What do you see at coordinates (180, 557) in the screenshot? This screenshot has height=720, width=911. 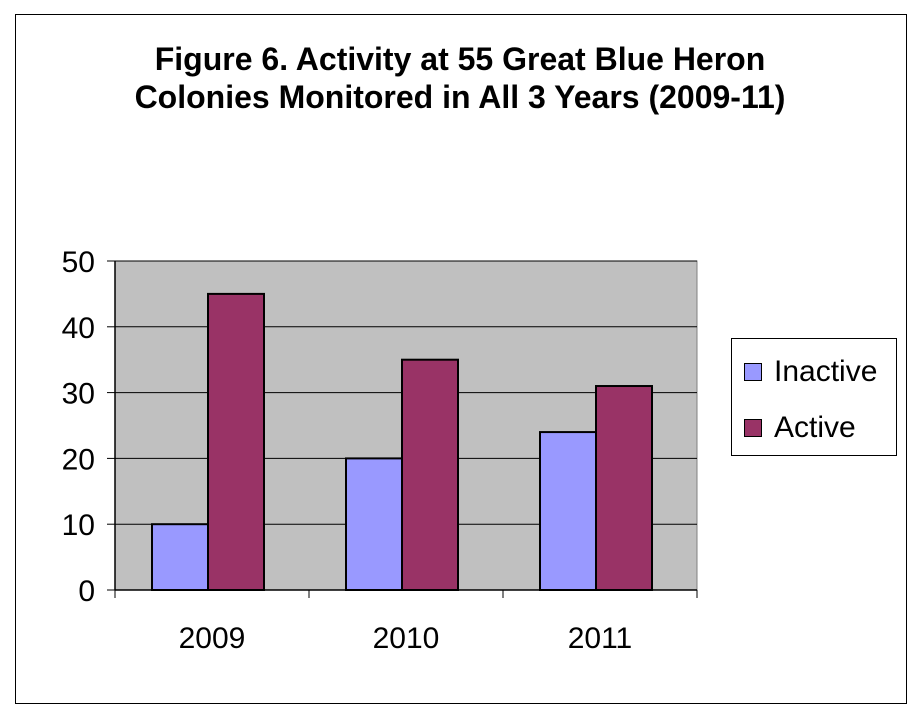 I see `bar-inactive-2009` at bounding box center [180, 557].